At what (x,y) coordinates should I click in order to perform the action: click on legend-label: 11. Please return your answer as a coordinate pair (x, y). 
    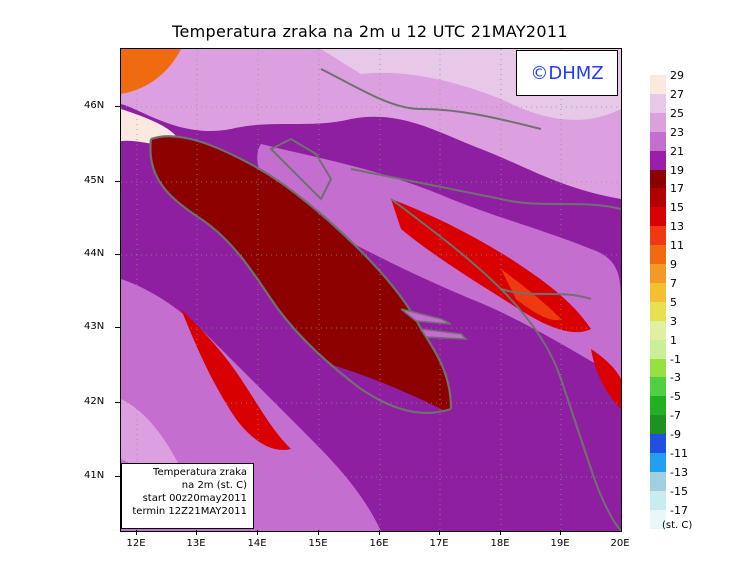
    Looking at the image, I should click on (677, 246).